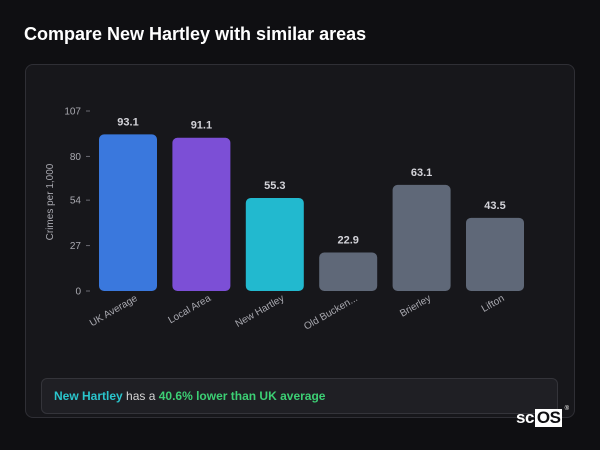  Describe the element at coordinates (494, 206) in the screenshot. I see `value-label: 43.5` at that location.